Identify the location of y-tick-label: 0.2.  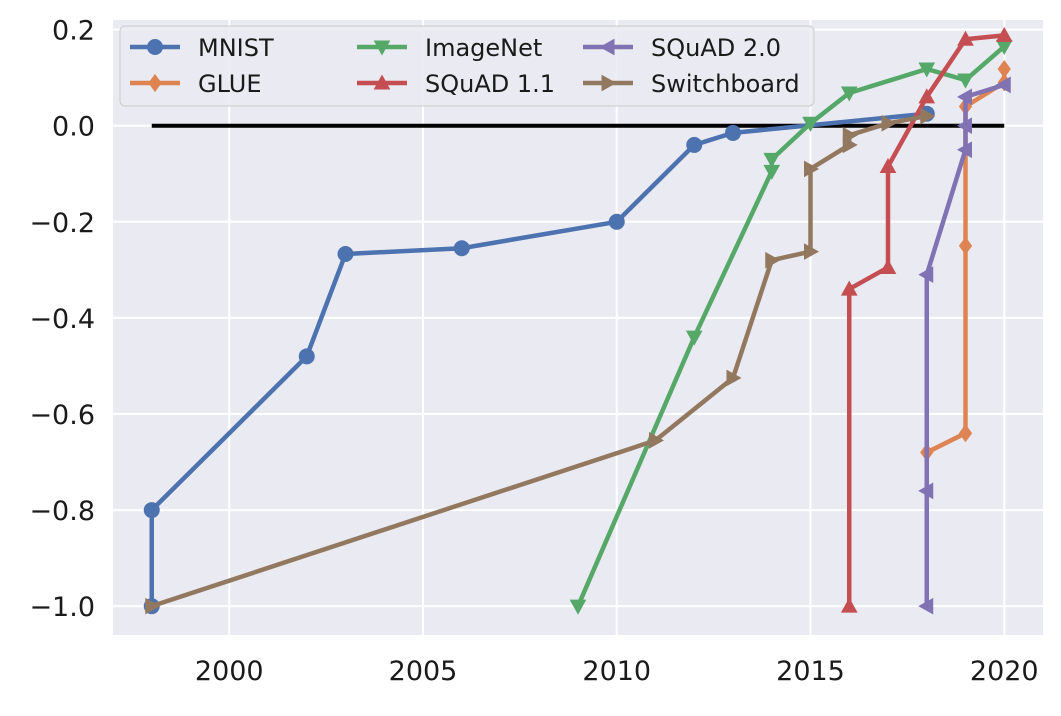
(73, 31).